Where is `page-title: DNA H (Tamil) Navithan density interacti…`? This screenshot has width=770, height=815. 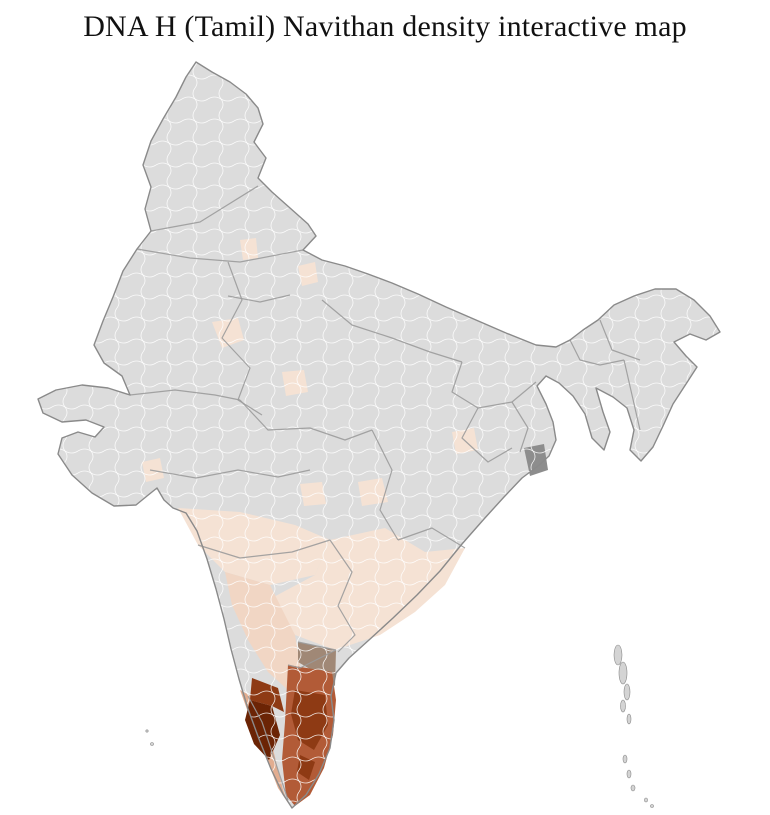
page-title: DNA H (Tamil) Navithan density interacti… is located at coordinates (385, 26).